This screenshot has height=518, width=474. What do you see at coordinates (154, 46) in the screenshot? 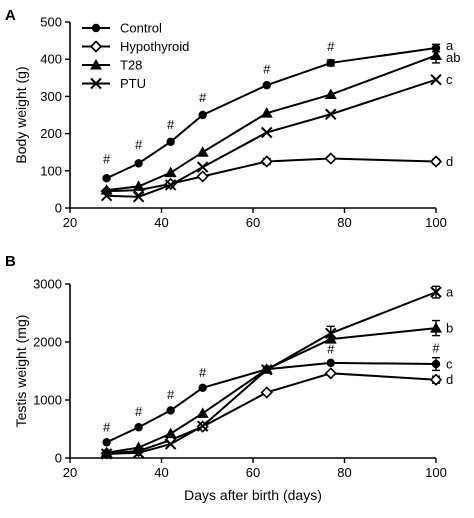
I see `legend-entry: Hypothyroid` at bounding box center [154, 46].